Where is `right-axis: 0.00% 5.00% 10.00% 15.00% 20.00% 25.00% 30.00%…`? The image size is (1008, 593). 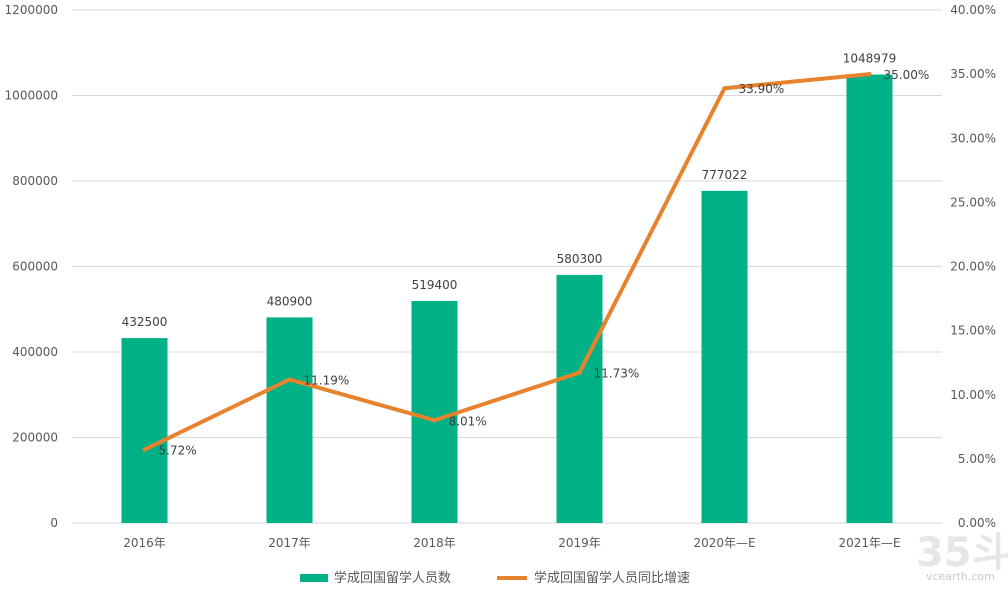
right-axis: 0.00% 5.00% 10.00% 15.00% 20.00% 25.00% 30.00%… is located at coordinates (973, 266).